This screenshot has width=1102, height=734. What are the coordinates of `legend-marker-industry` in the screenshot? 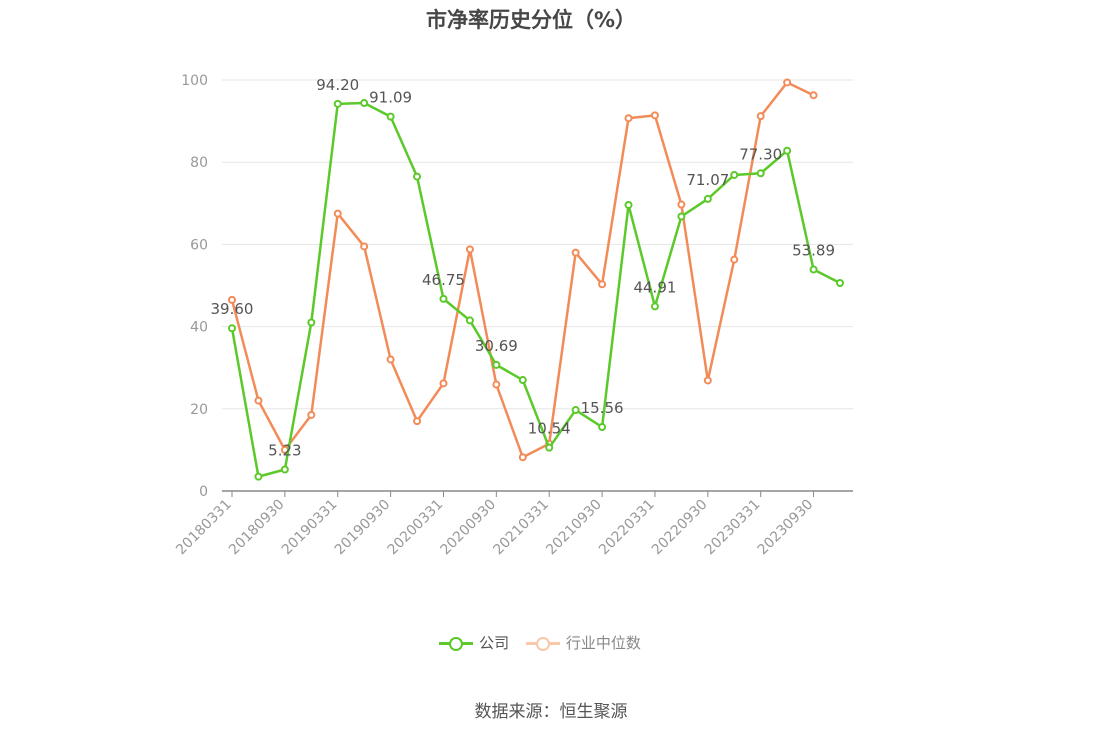 It's located at (542, 643).